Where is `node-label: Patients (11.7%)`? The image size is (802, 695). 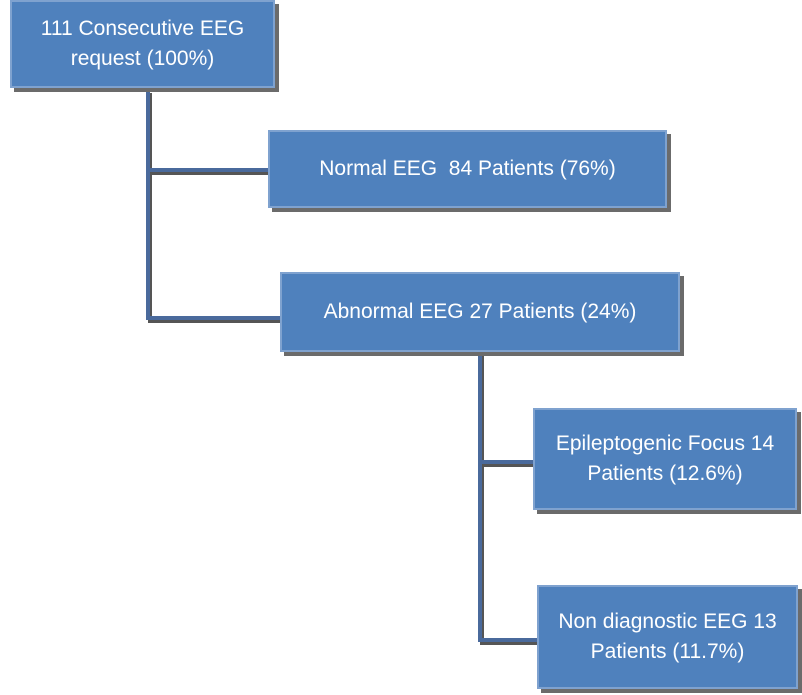
node-label: Patients (11.7%) is located at coordinates (667, 651).